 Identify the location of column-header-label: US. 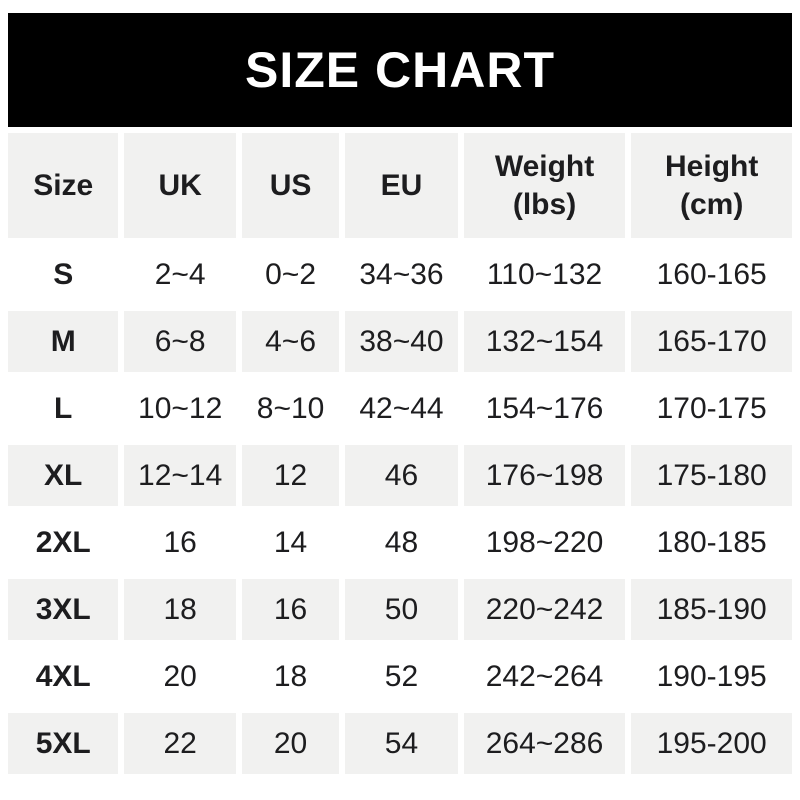
(290, 185).